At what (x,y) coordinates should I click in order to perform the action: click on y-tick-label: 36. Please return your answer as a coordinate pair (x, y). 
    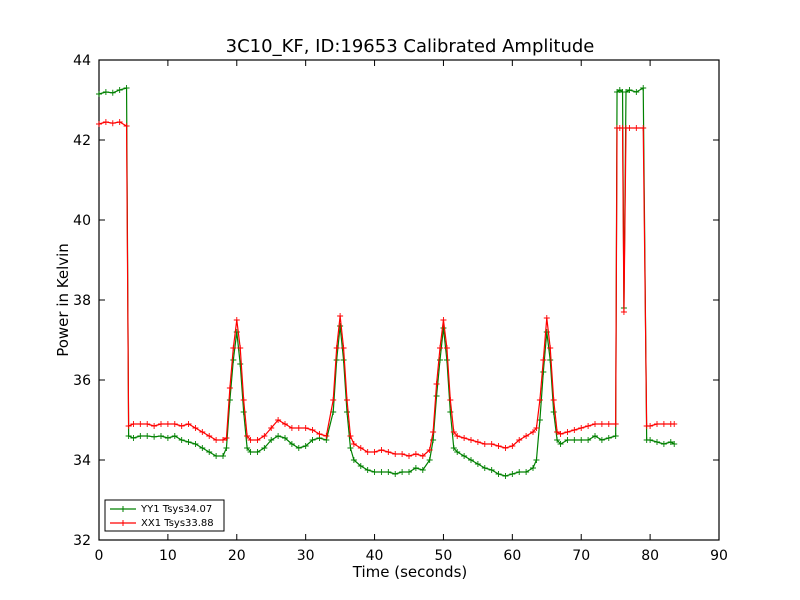
    Looking at the image, I should click on (82, 381).